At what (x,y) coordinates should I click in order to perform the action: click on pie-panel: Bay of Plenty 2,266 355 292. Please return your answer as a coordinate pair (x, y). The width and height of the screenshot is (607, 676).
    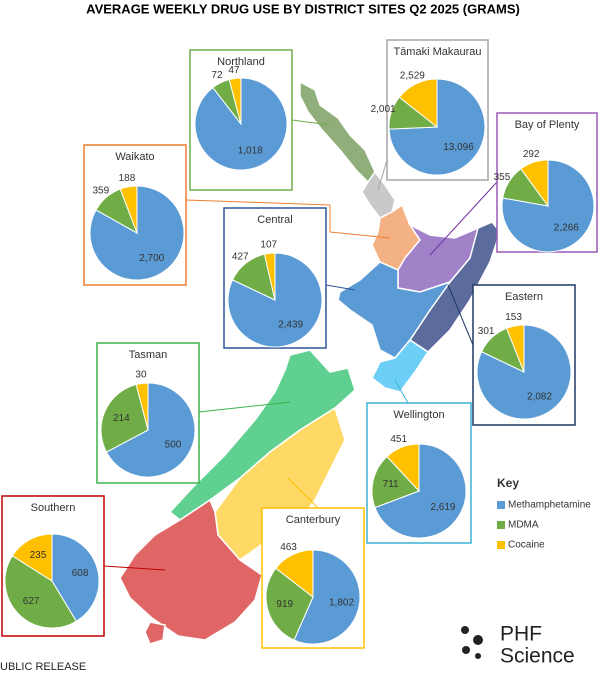
    Looking at the image, I should click on (546, 182).